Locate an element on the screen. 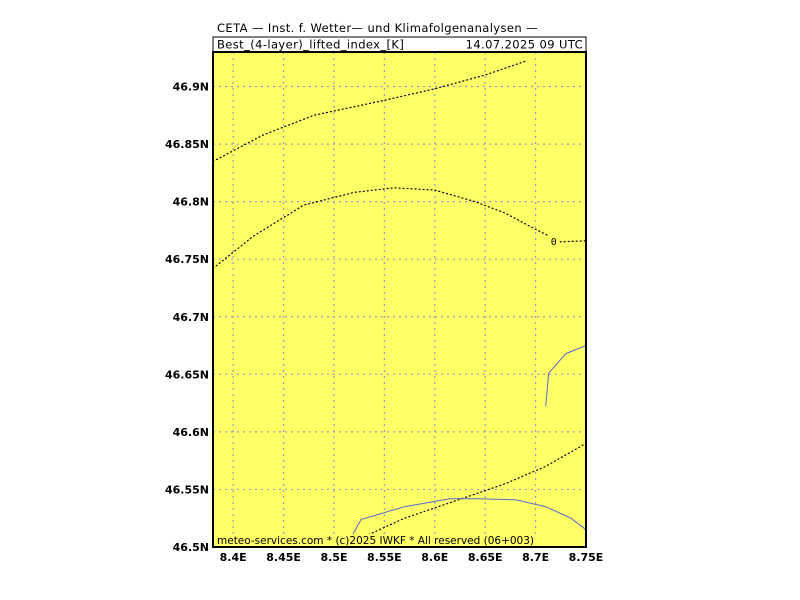 The height and width of the screenshot is (600, 800). x-tick-label: 8.55E is located at coordinates (384, 557).